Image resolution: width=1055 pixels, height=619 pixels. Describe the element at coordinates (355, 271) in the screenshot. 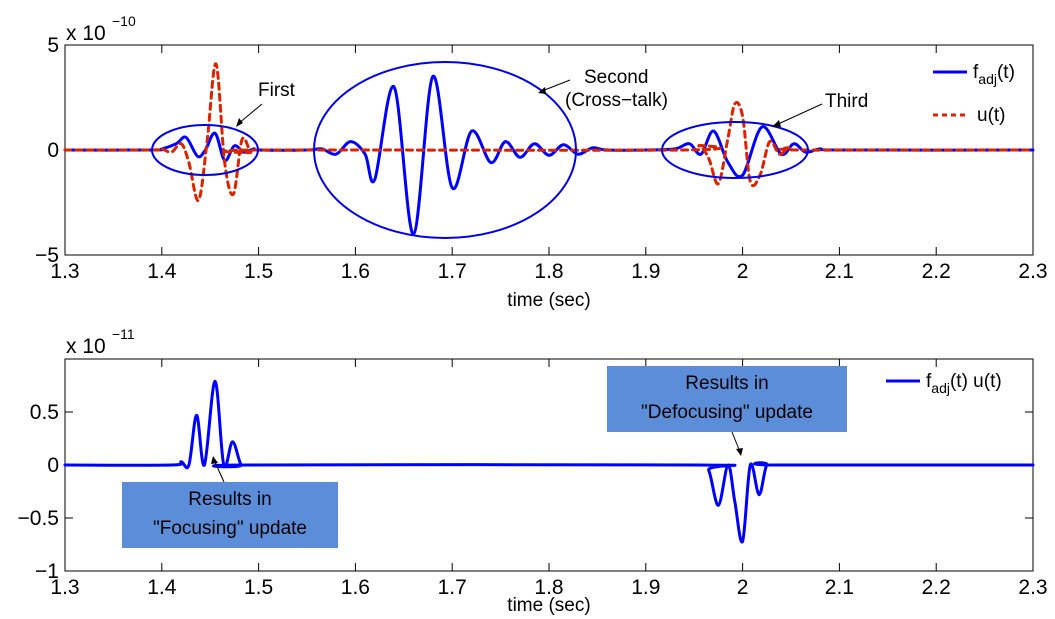

I see `top-x-tick-label: 1.6` at that location.